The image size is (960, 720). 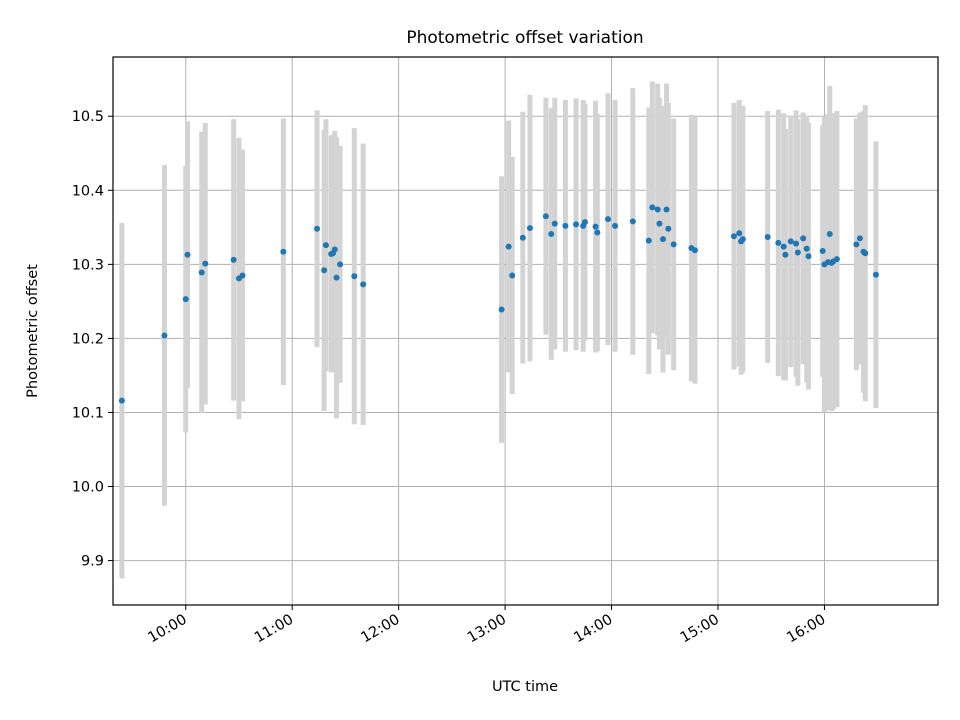 I want to click on chart-title: Photometric offset variation, so click(x=524, y=38).